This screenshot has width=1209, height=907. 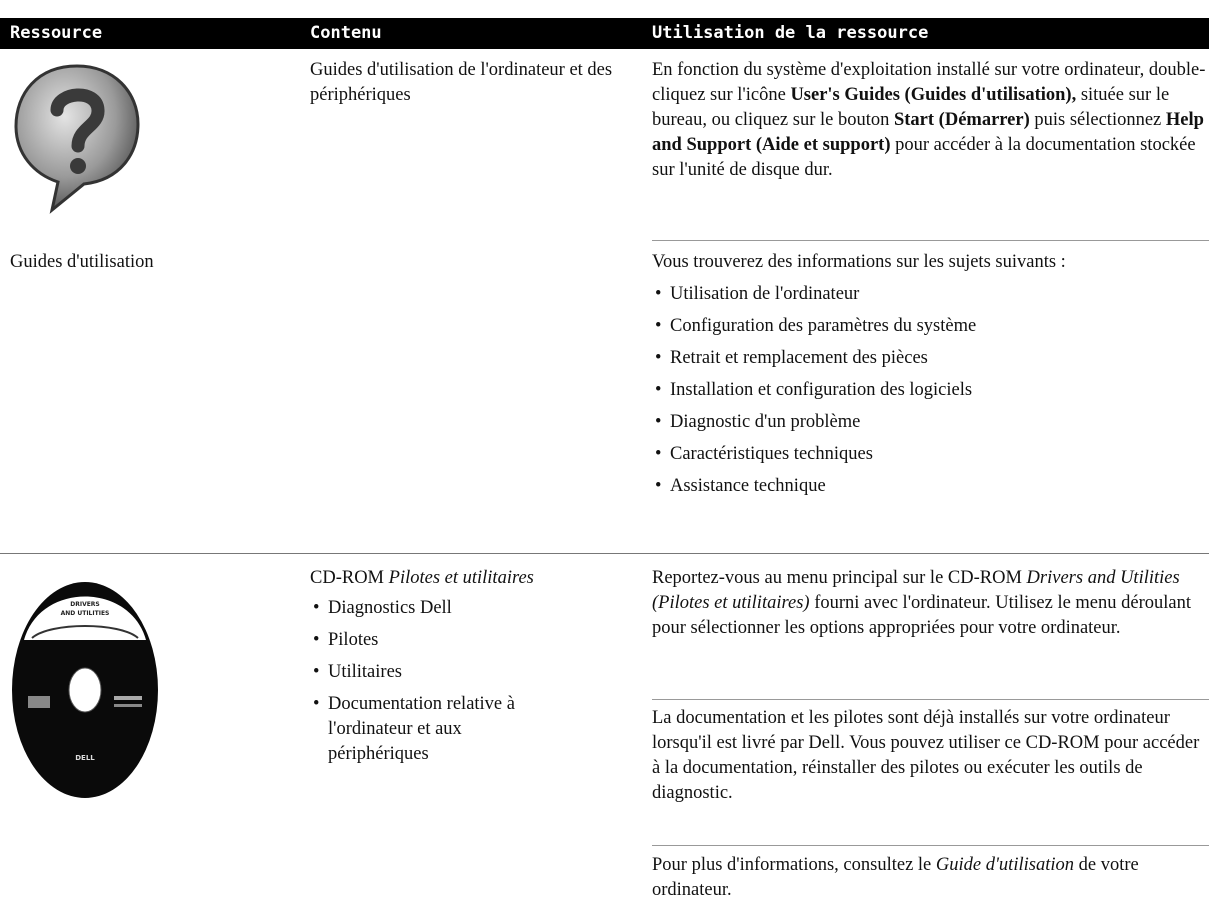 What do you see at coordinates (930, 294) in the screenshot?
I see `list-item: Utilisation de l'ordinateur` at bounding box center [930, 294].